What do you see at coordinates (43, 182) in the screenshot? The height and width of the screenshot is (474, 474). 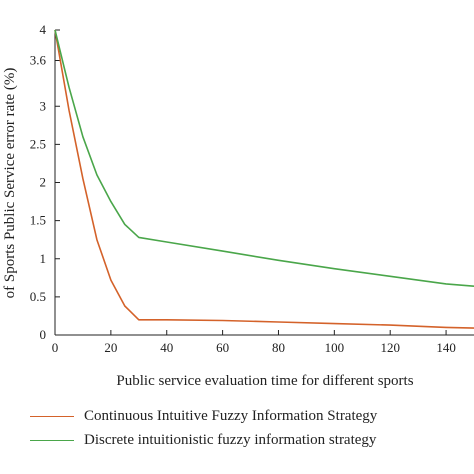 I see `y-tick-label: 2` at bounding box center [43, 182].